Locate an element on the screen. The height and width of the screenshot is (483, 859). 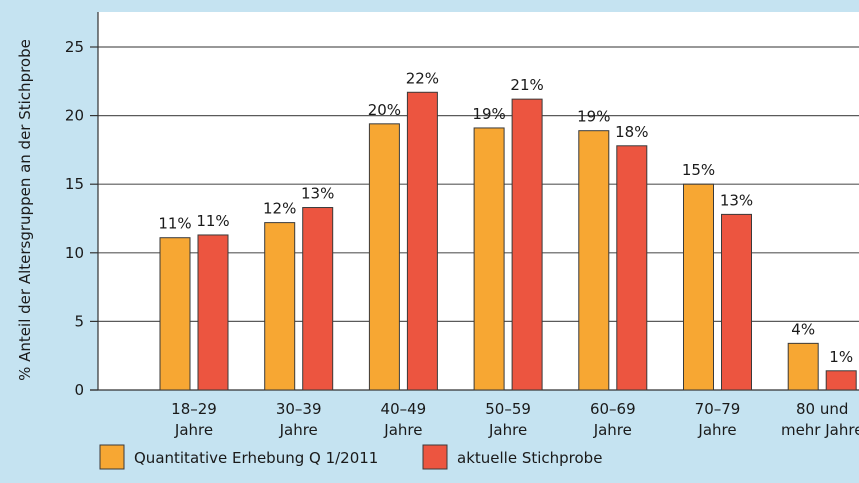
x-category-label: 30–39 is located at coordinates (299, 409).